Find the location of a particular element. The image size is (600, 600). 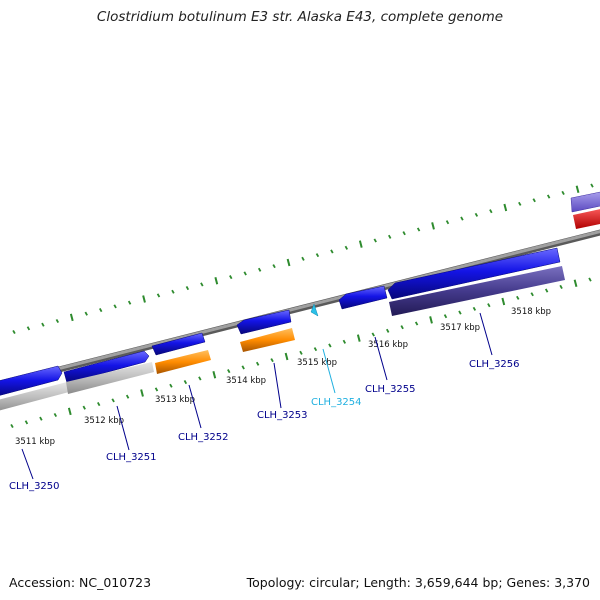

locus-label-CLH_3252: CLH_3252 is located at coordinates (203, 437).